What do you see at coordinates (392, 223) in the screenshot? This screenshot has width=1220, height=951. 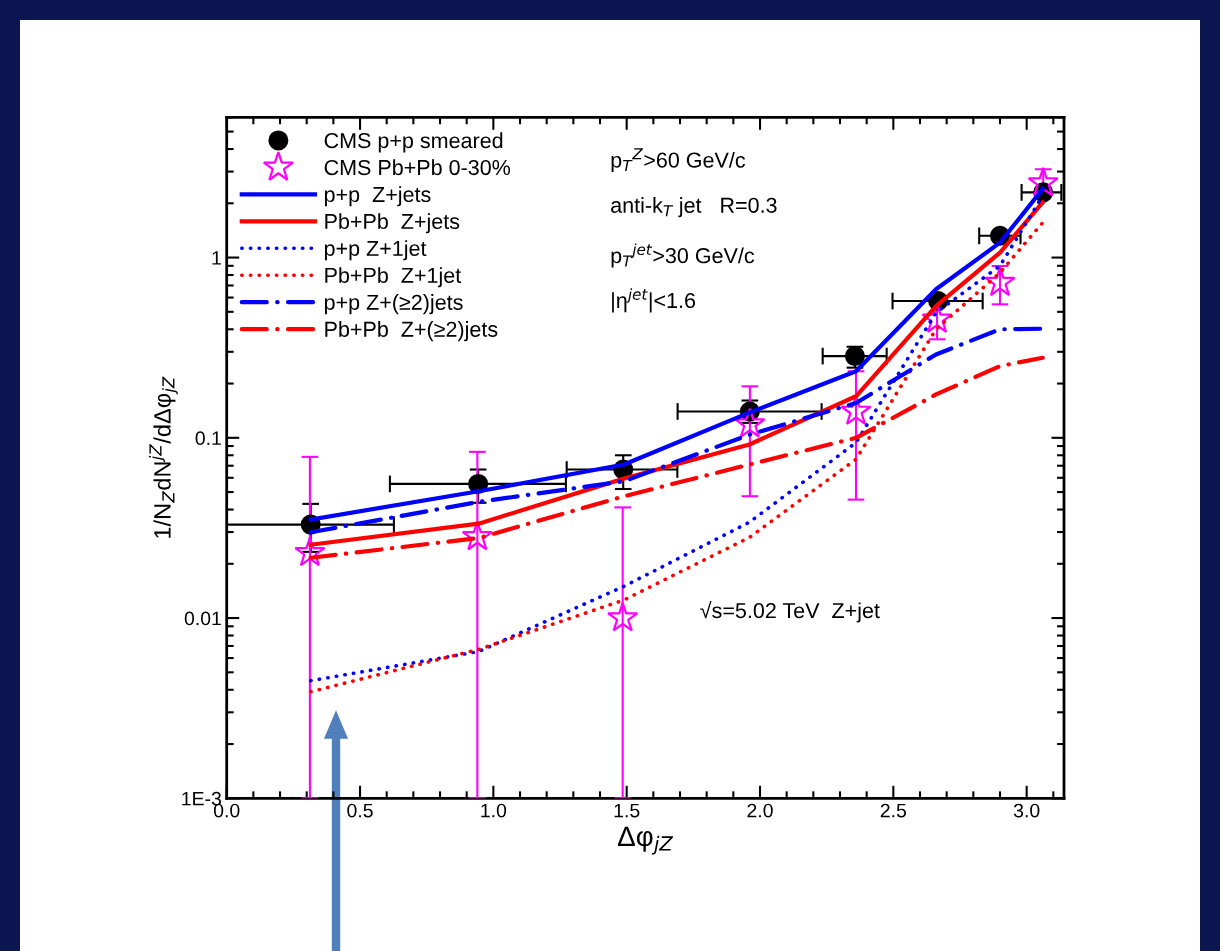 I see `legend-label: Pb+Pb Z+jets` at bounding box center [392, 223].